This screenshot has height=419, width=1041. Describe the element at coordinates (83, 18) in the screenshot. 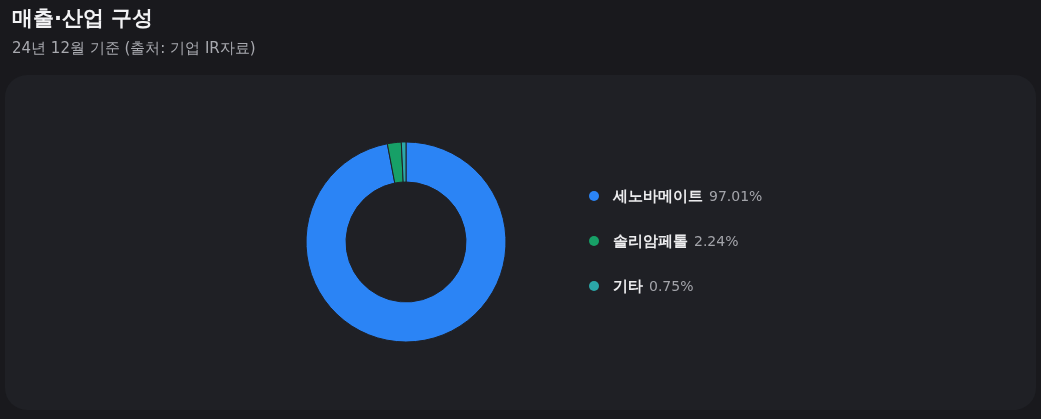

I see `text: 매출·산업 구성` at that location.